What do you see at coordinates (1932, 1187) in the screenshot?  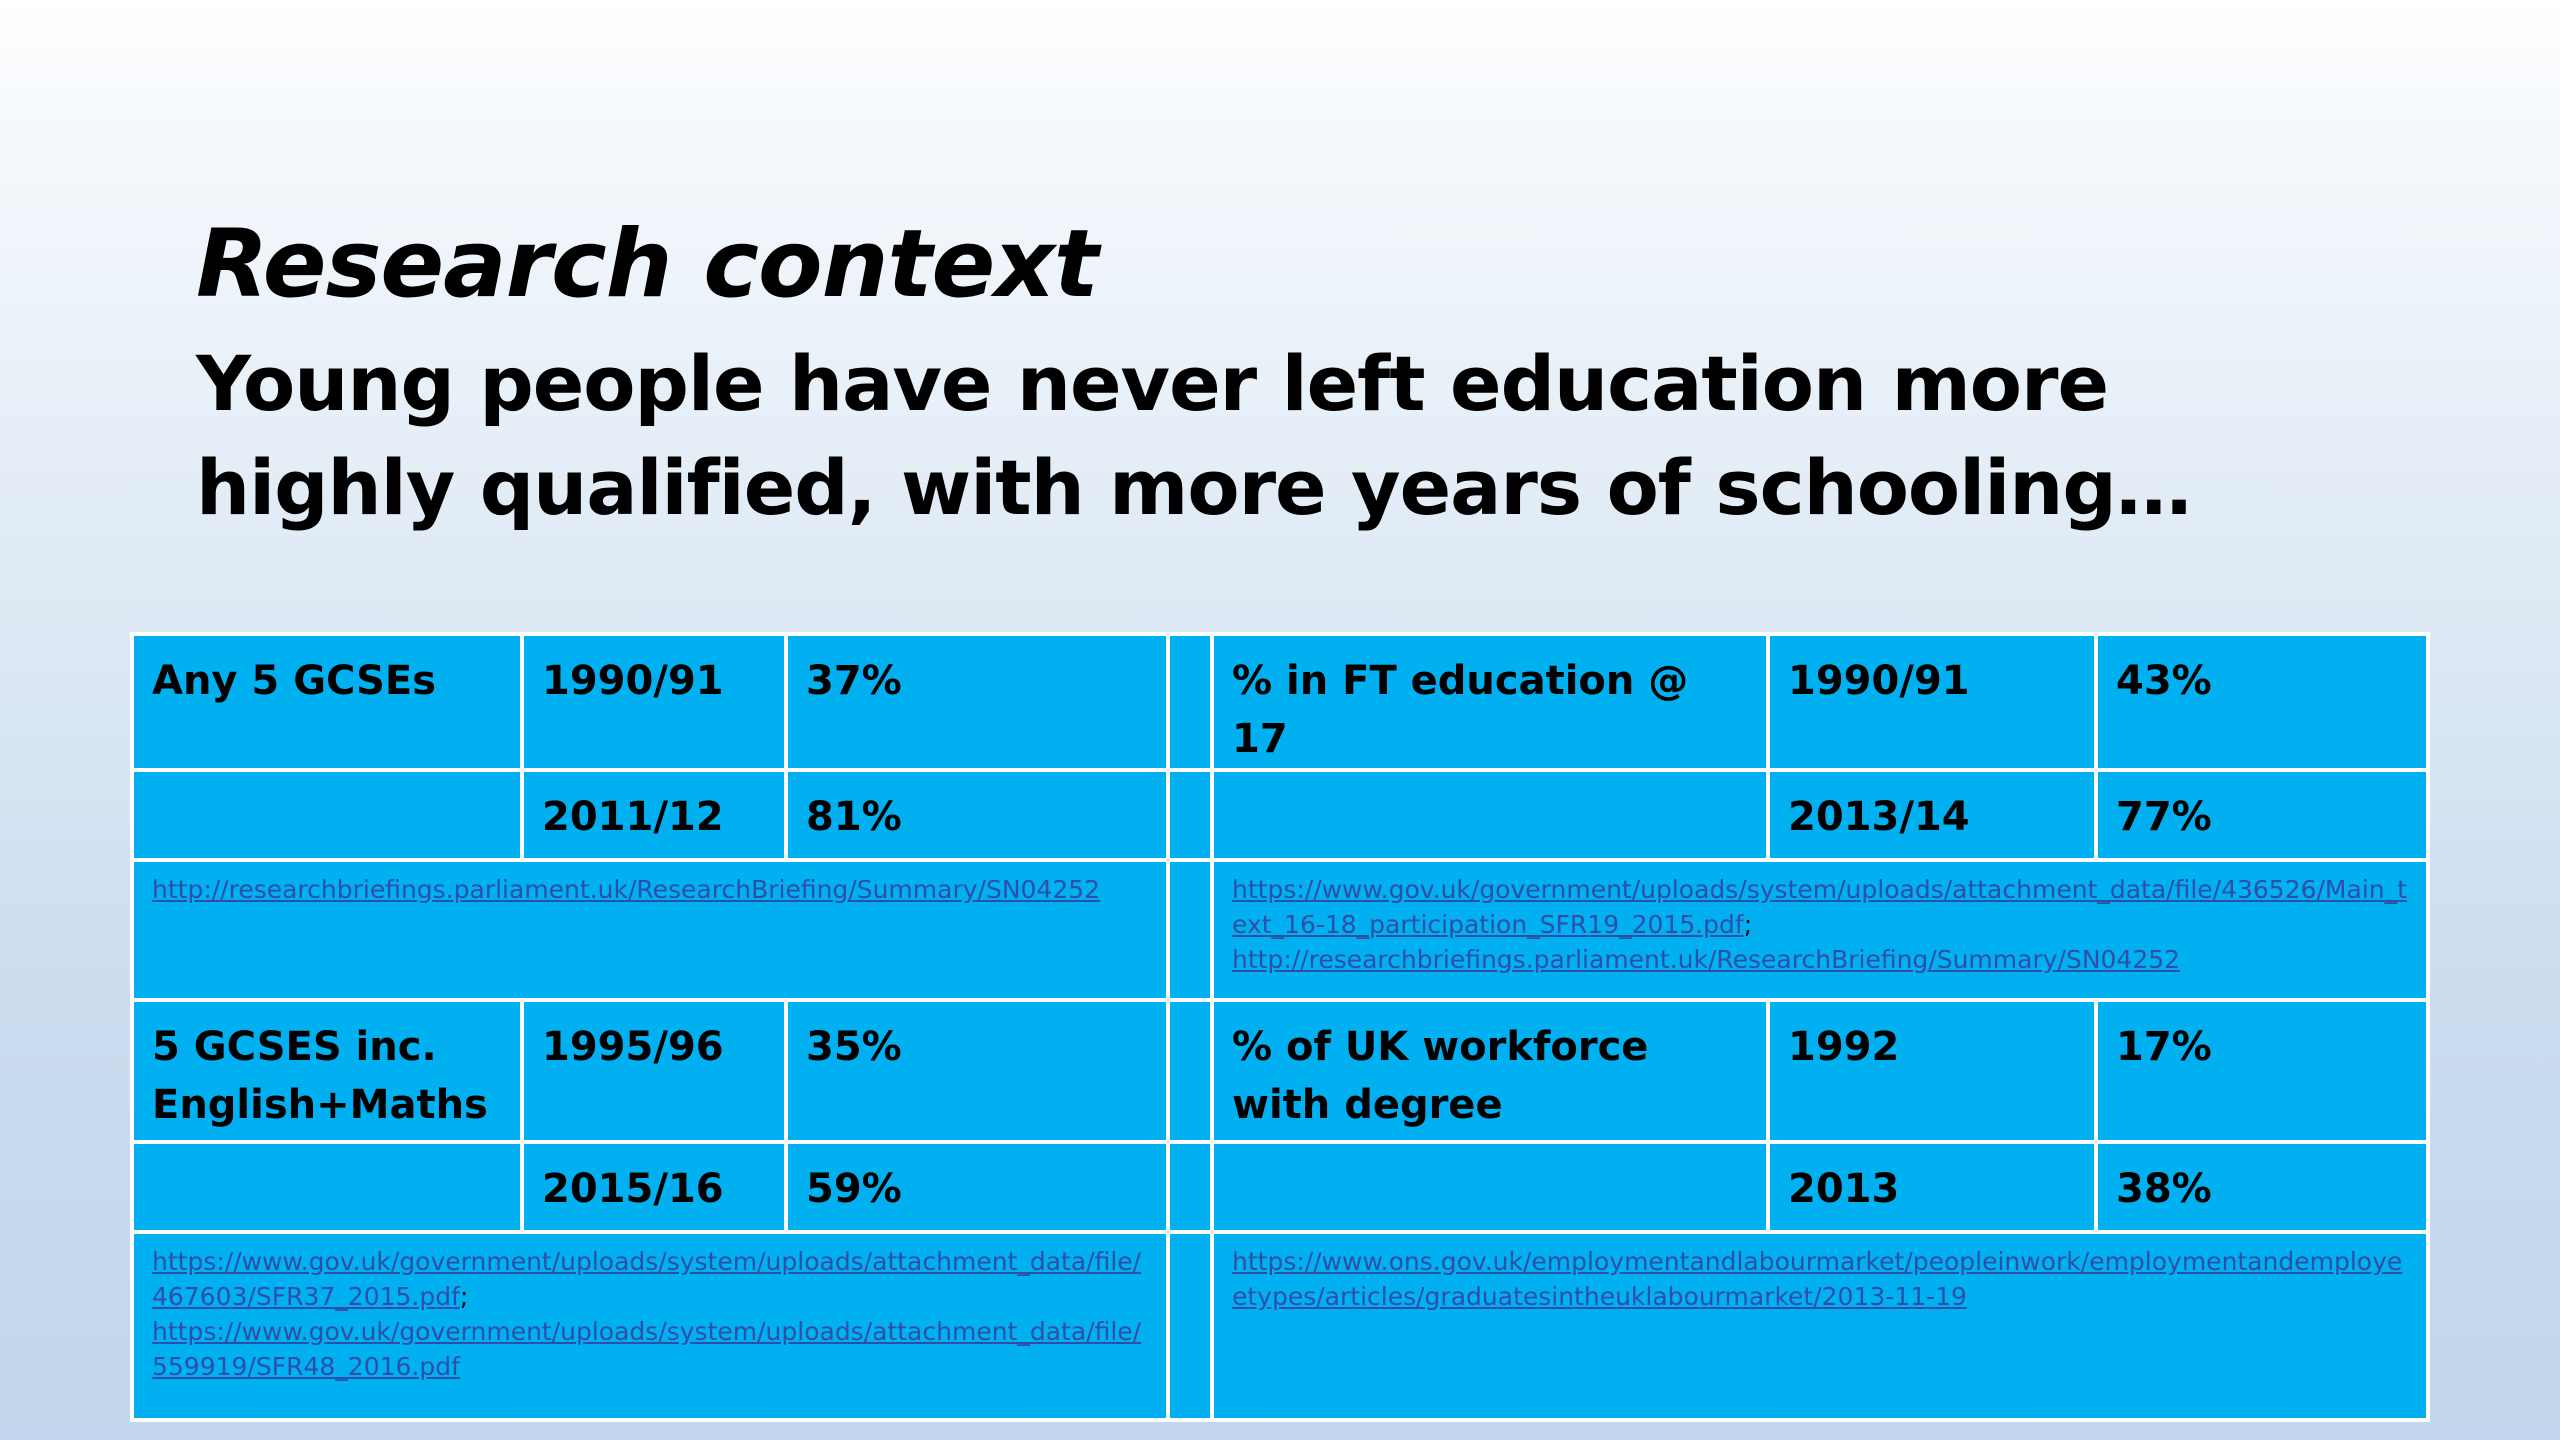 I see `degree-workforce-year-2: 2013` at bounding box center [1932, 1187].